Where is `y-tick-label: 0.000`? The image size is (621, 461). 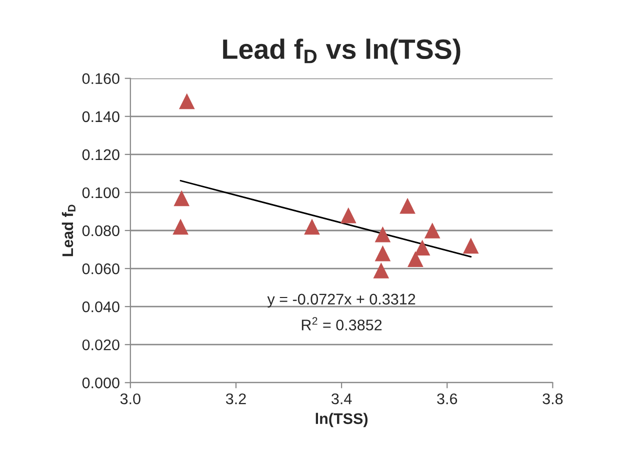
y-tick-label: 0.000 is located at coordinates (101, 383).